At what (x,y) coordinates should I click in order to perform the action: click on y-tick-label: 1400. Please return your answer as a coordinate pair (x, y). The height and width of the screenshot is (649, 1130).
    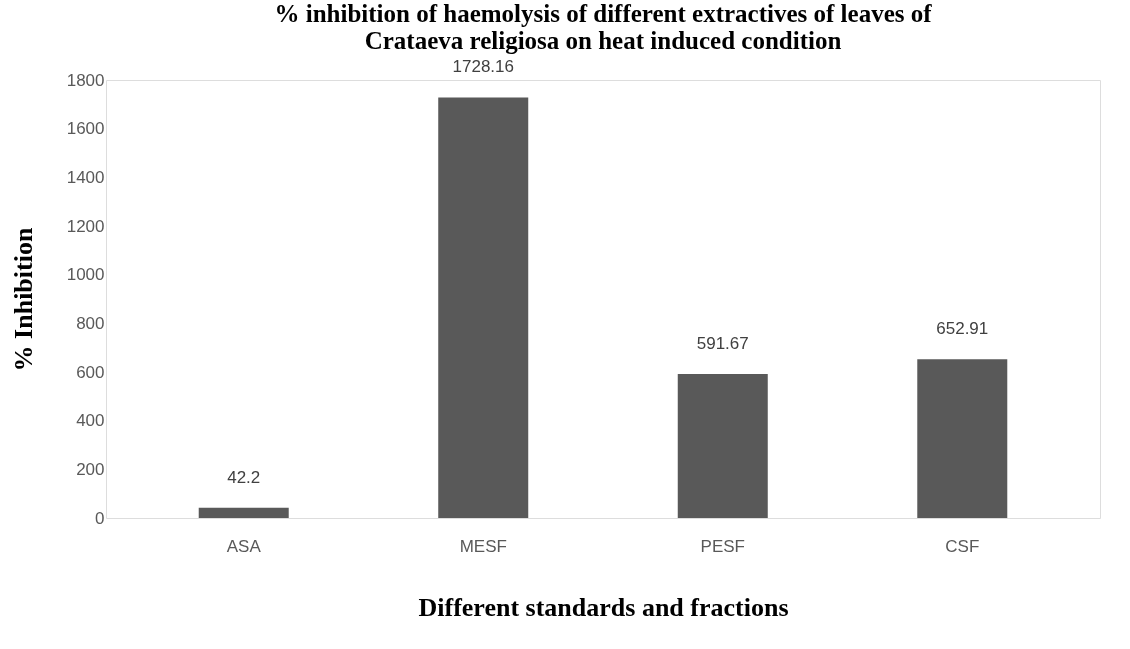
    Looking at the image, I should click on (85, 177).